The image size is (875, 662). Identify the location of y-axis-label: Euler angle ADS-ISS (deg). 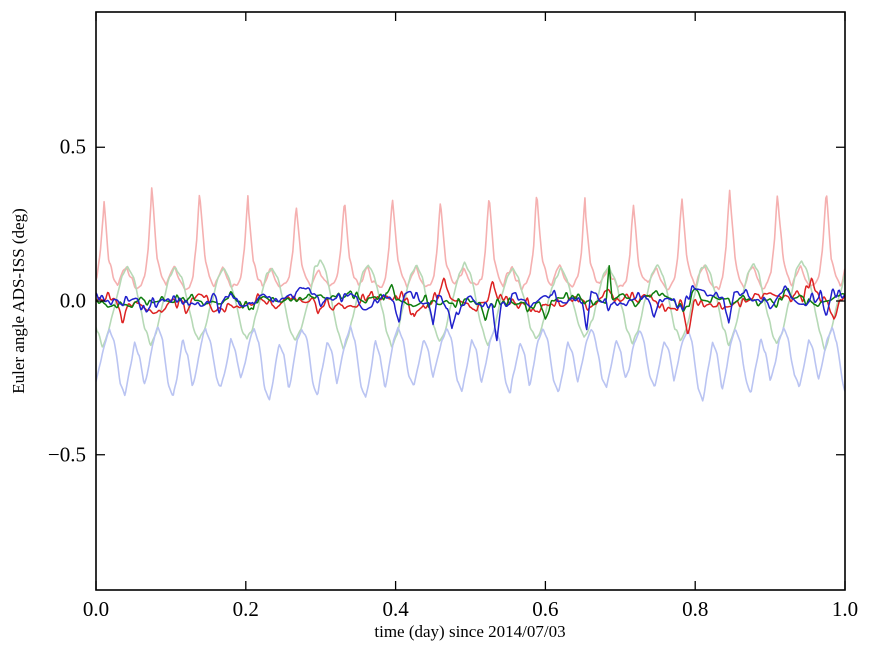
(18, 301).